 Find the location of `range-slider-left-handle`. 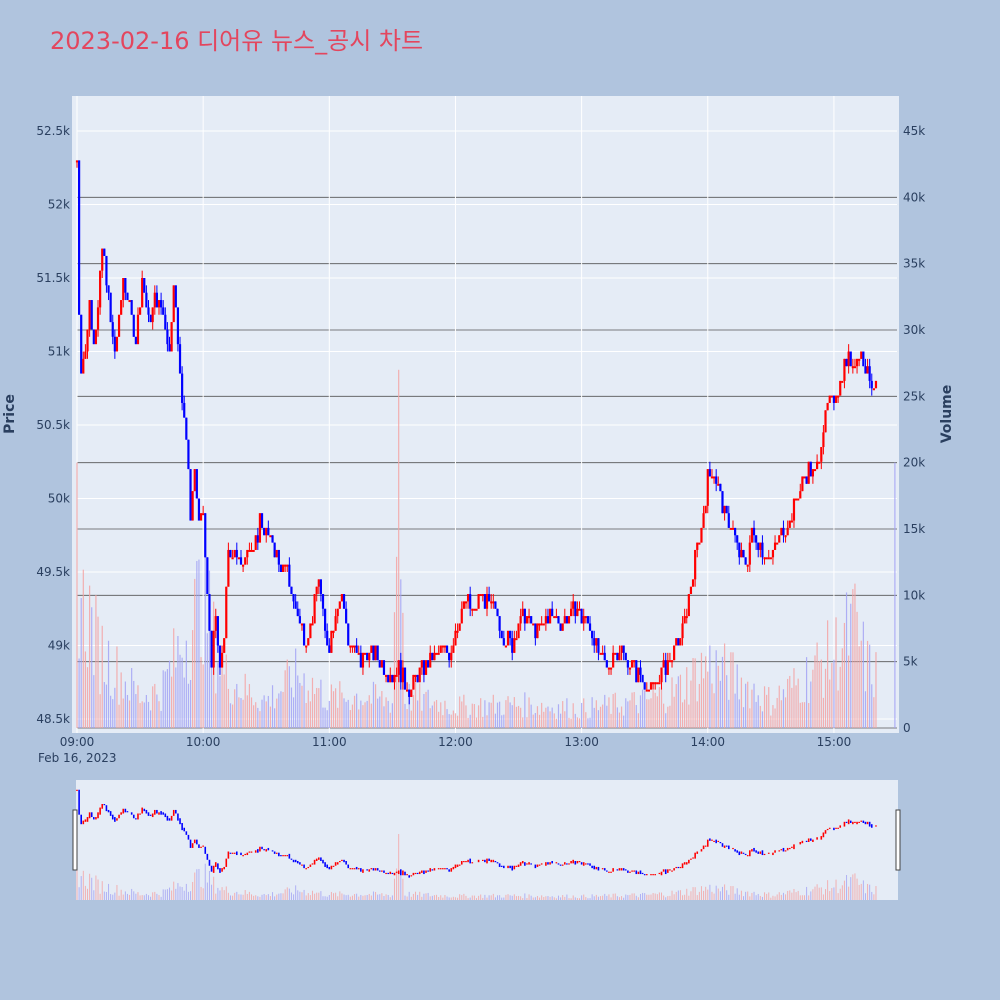

range-slider-left-handle is located at coordinates (75, 840).